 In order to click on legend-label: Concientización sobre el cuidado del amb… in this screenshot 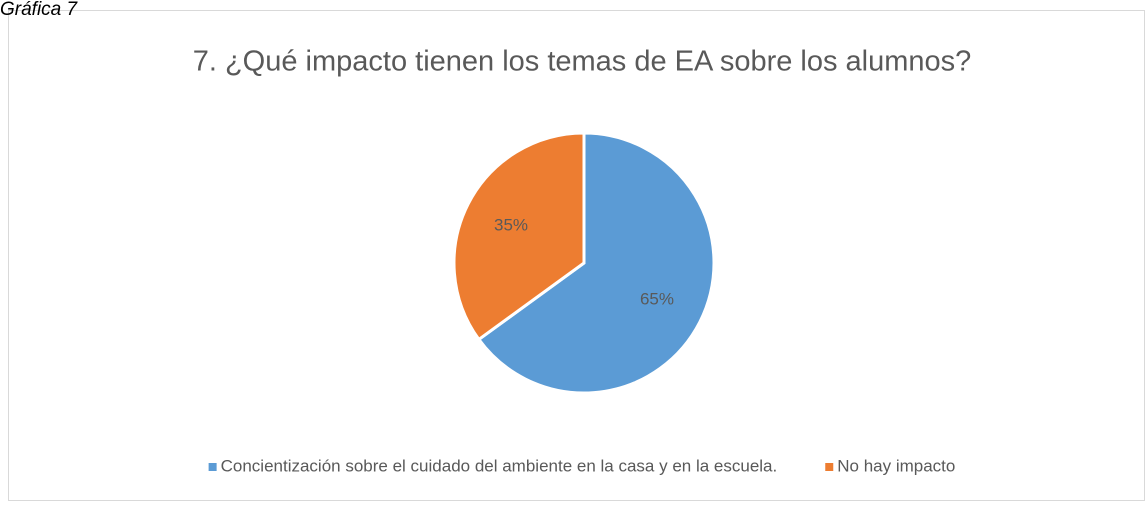, I will do `click(499, 465)`.